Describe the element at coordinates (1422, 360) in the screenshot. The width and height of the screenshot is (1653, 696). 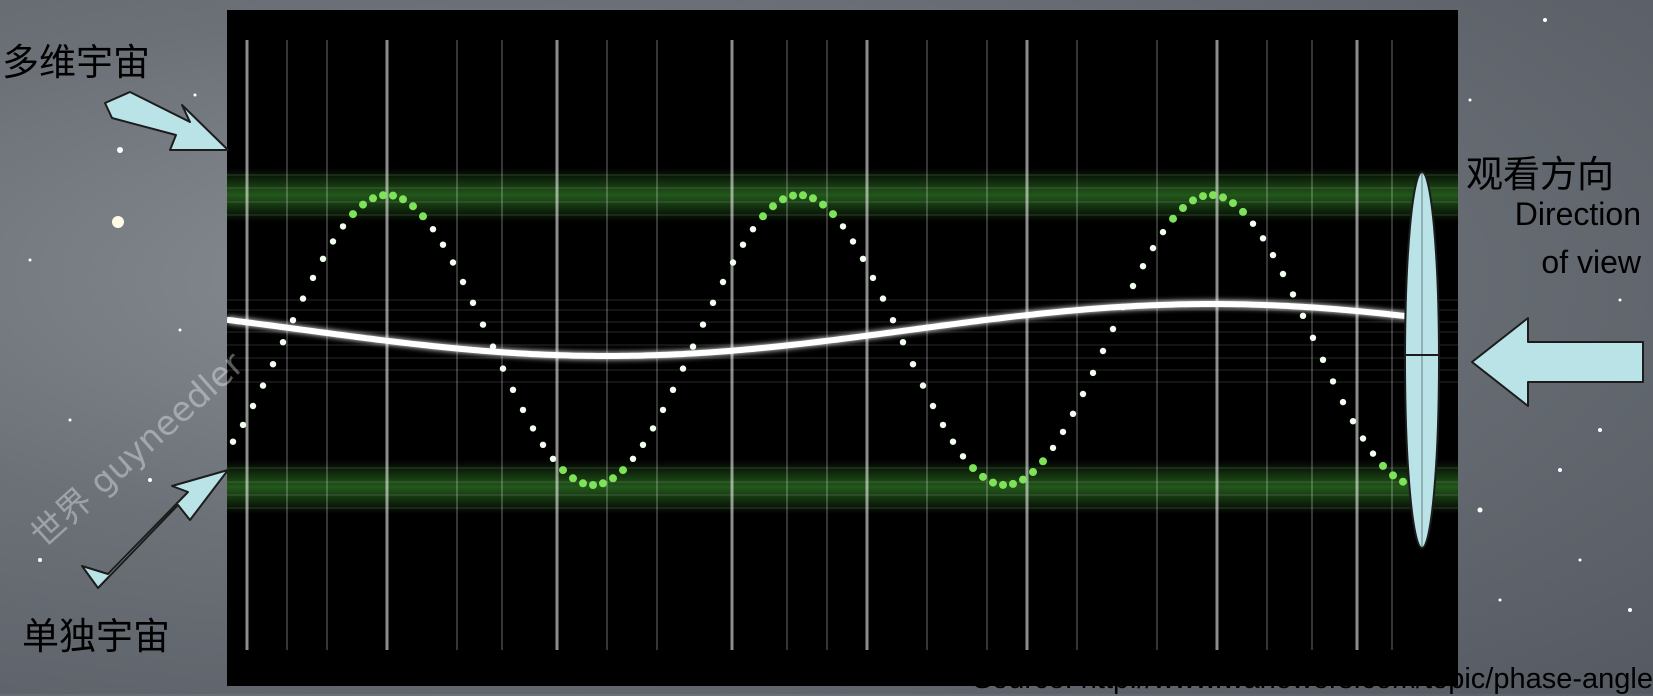
I see `lens-icon` at that location.